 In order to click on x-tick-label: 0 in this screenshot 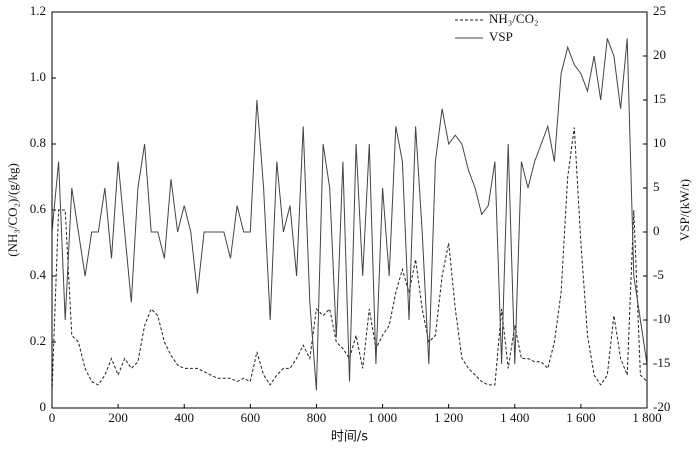, I will do `click(52, 417)`.